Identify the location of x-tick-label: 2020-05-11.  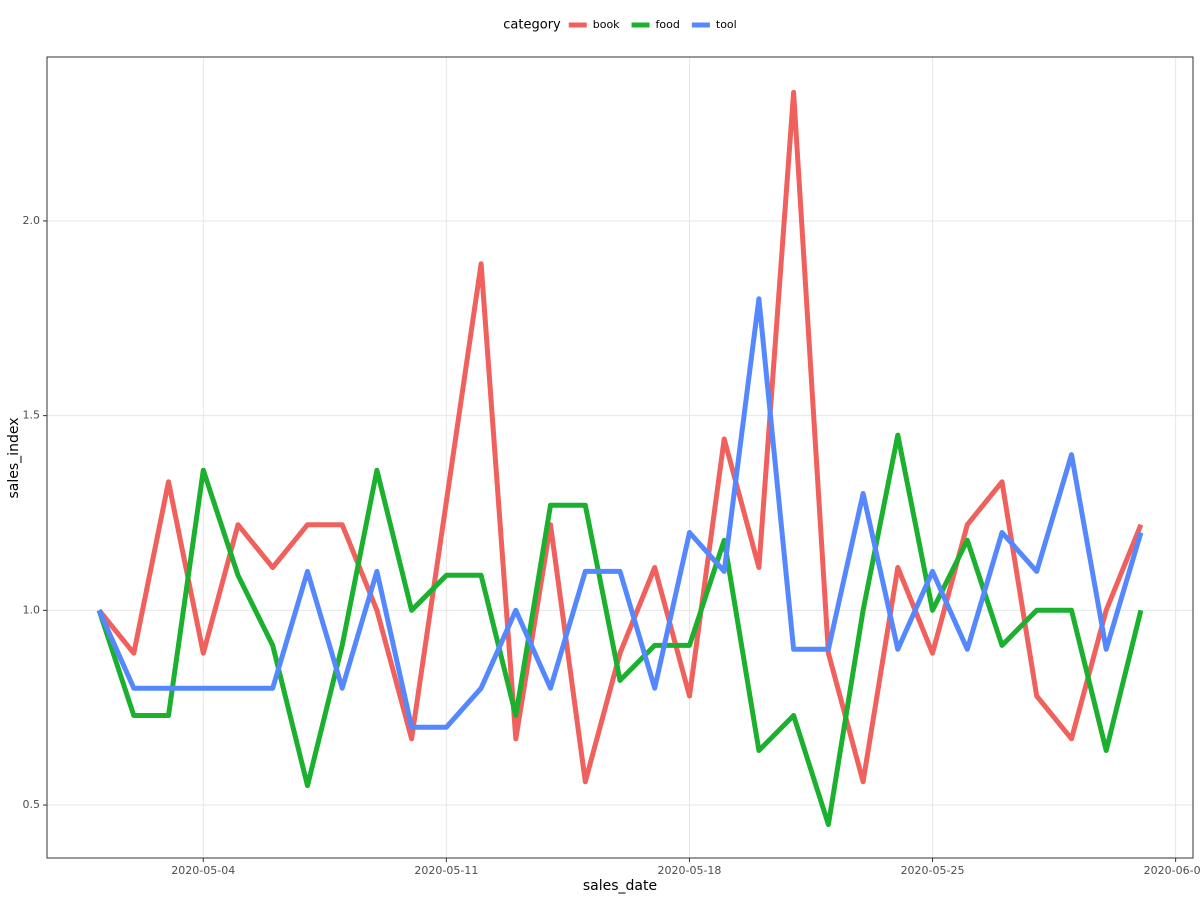
(446, 870).